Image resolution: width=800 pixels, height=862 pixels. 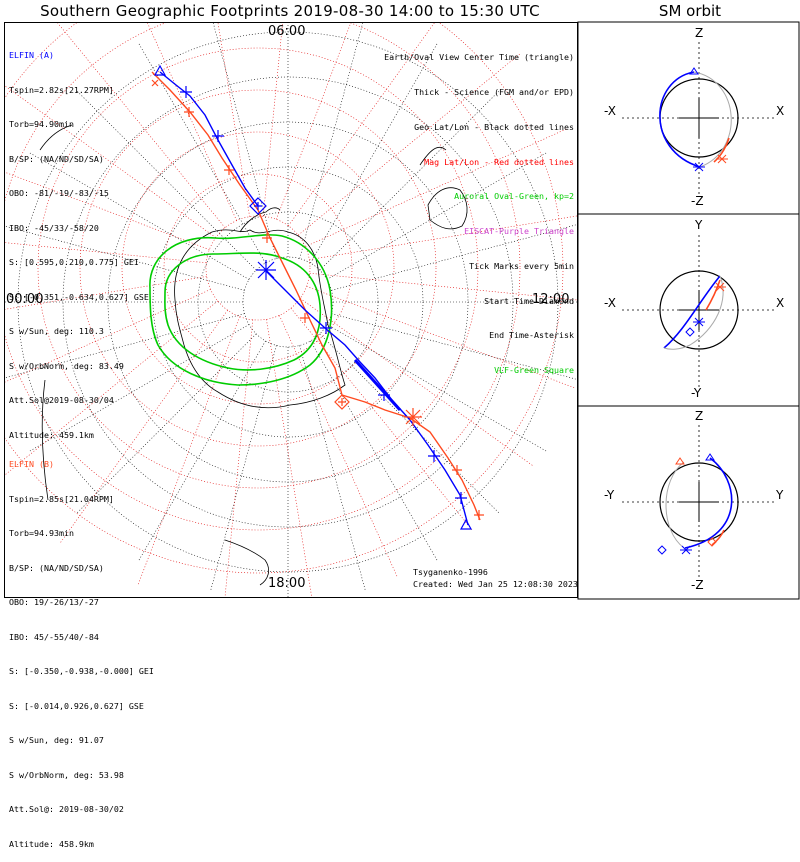 What do you see at coordinates (54, 602) in the screenshot?
I see `elfin-b-line: OBO: 19/-26/13/-27` at bounding box center [54, 602].